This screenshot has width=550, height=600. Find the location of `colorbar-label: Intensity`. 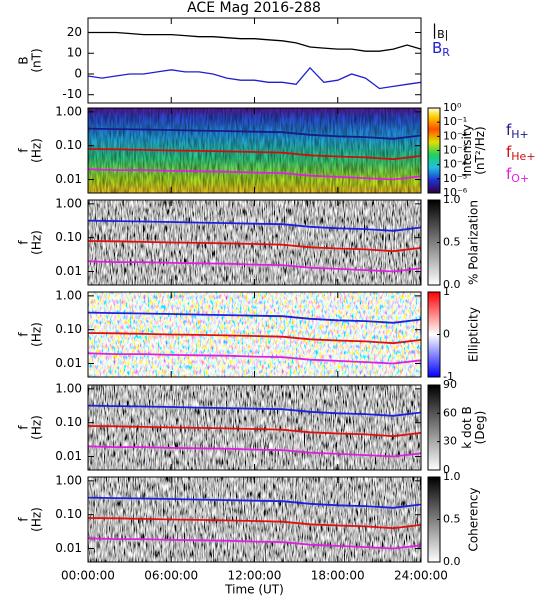

colorbar-label: Intensity is located at coordinates (467, 150).